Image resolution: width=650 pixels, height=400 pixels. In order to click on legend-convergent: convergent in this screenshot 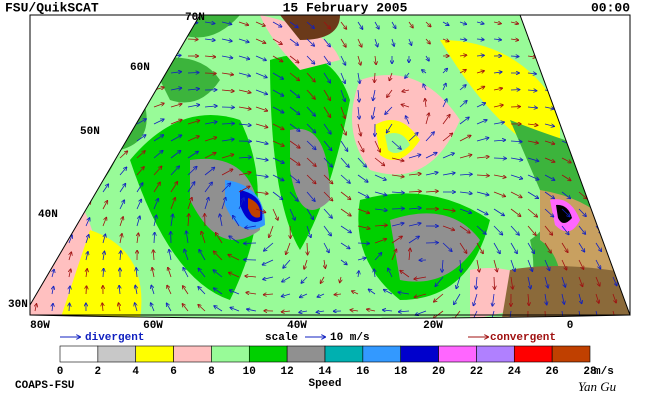, I will do `click(523, 338)`.